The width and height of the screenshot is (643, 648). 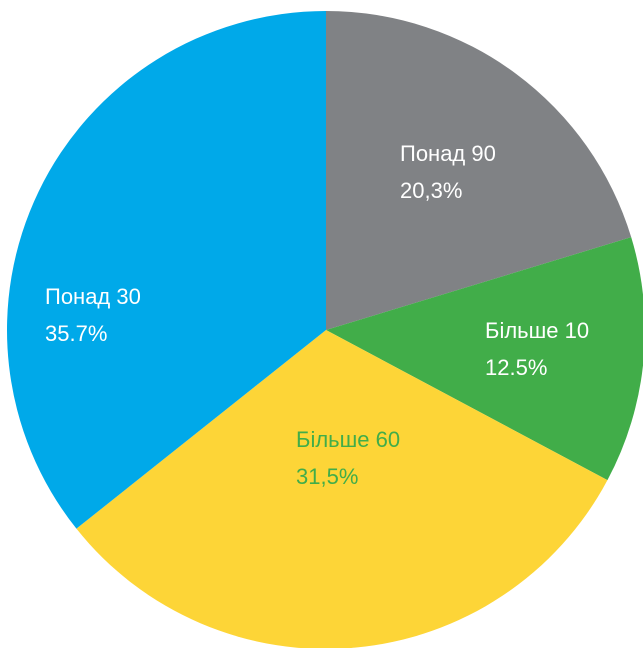 What do you see at coordinates (431, 190) in the screenshot?
I see `slice-value-label: 20,3%` at bounding box center [431, 190].